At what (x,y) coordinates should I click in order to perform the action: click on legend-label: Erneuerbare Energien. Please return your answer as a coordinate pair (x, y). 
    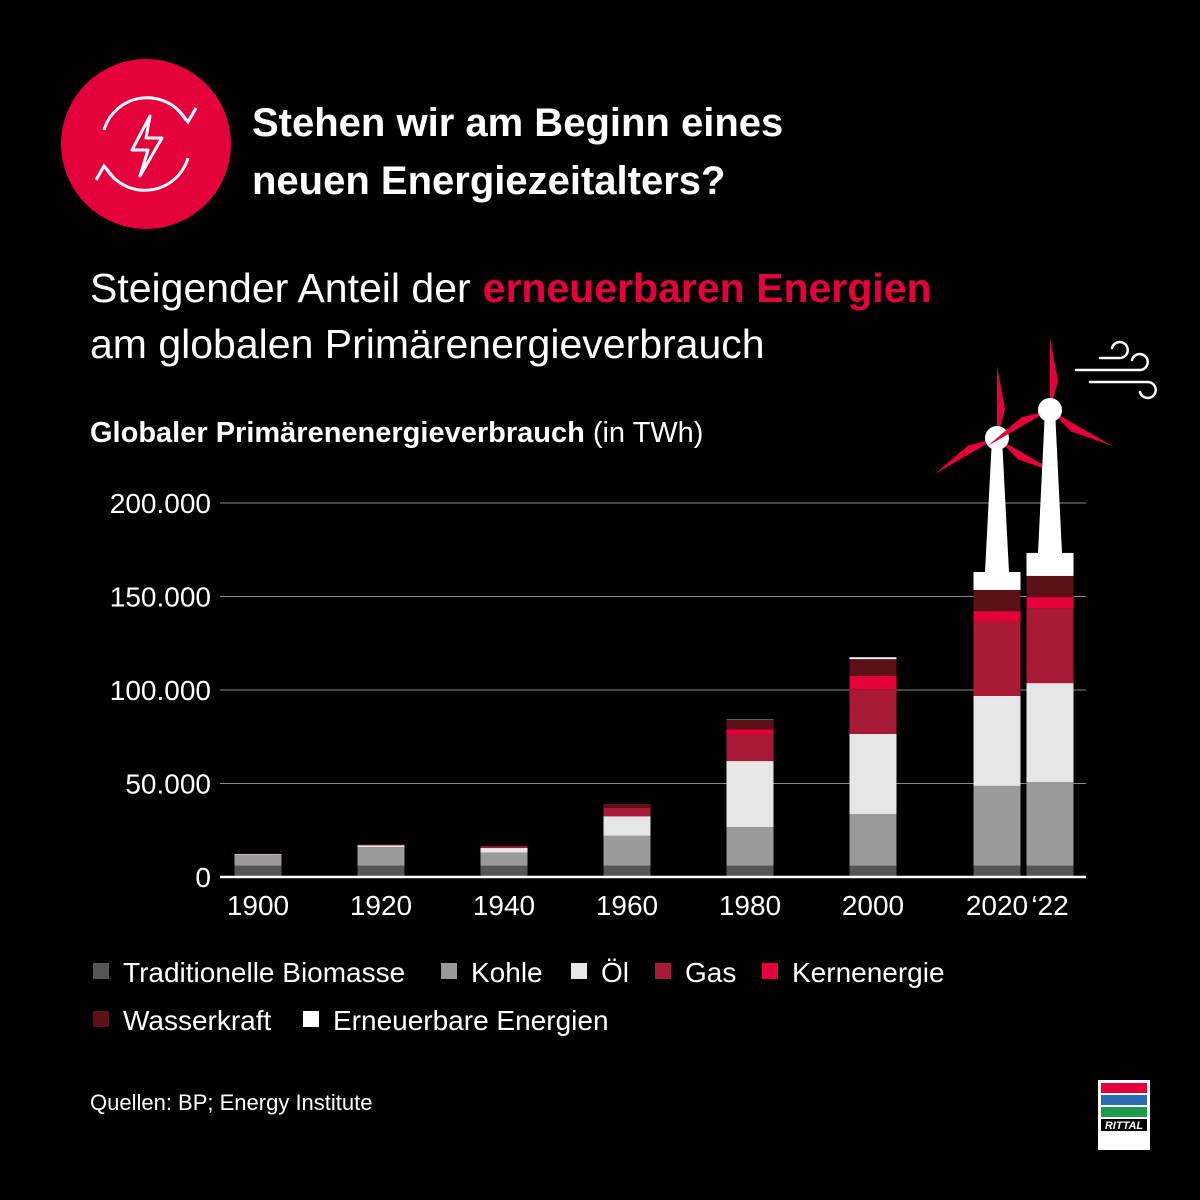
    Looking at the image, I should click on (471, 1020).